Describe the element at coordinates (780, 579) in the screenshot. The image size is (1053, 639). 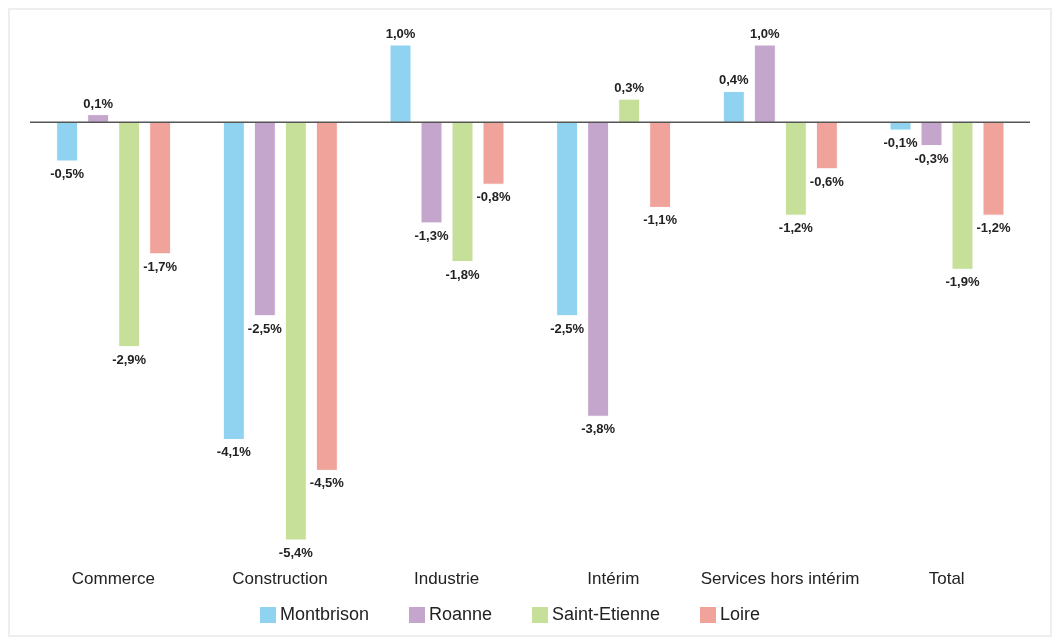
I see `x-tick-label: Services hors intérim` at that location.